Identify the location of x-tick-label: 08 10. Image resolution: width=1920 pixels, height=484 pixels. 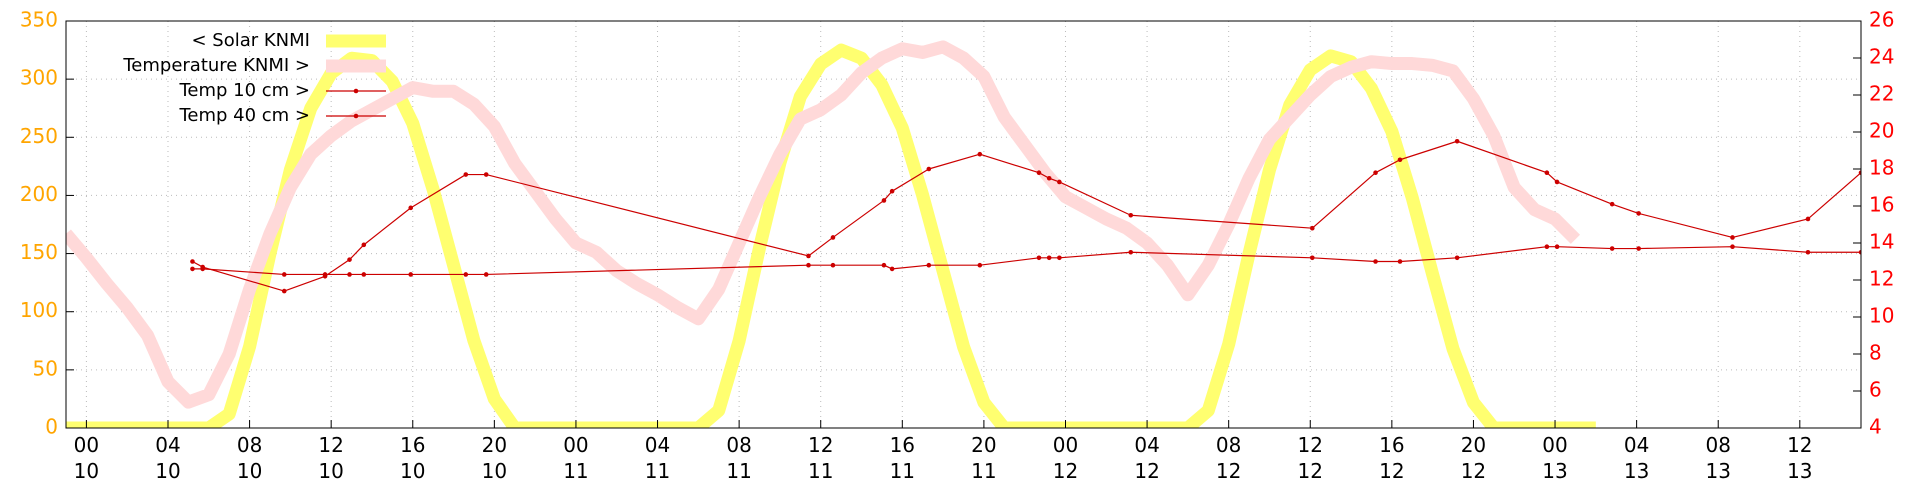
(249, 458).